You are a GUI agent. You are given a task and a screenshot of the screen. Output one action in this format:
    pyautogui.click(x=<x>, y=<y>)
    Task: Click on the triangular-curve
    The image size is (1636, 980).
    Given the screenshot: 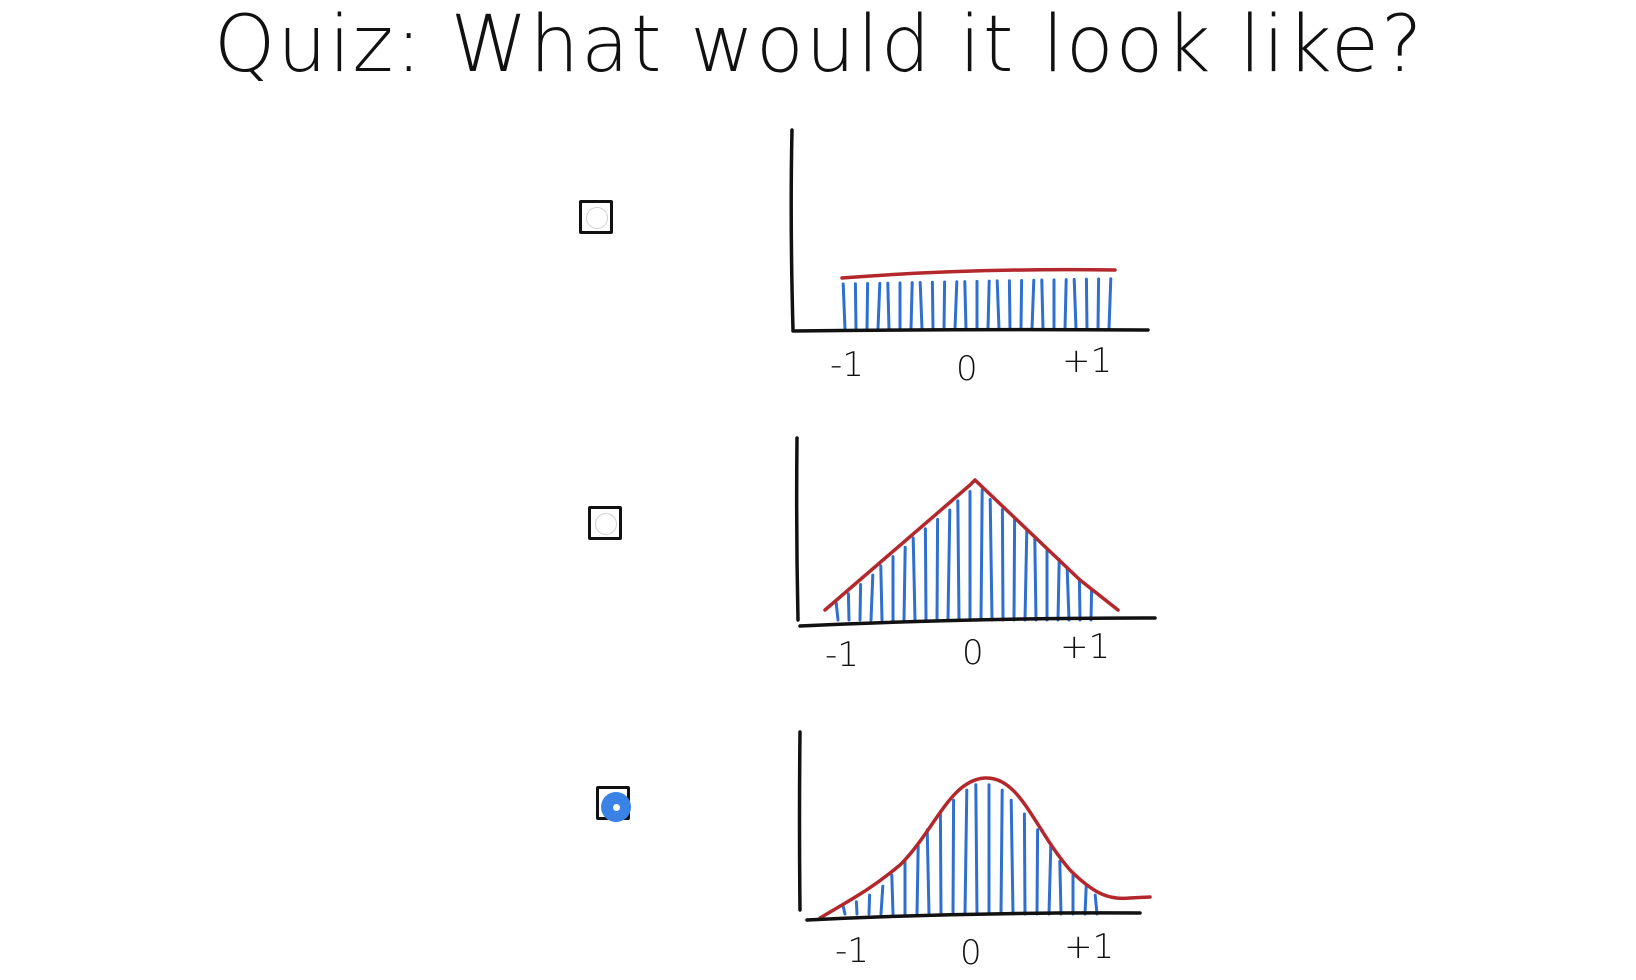 What is the action you would take?
    pyautogui.click(x=971, y=545)
    